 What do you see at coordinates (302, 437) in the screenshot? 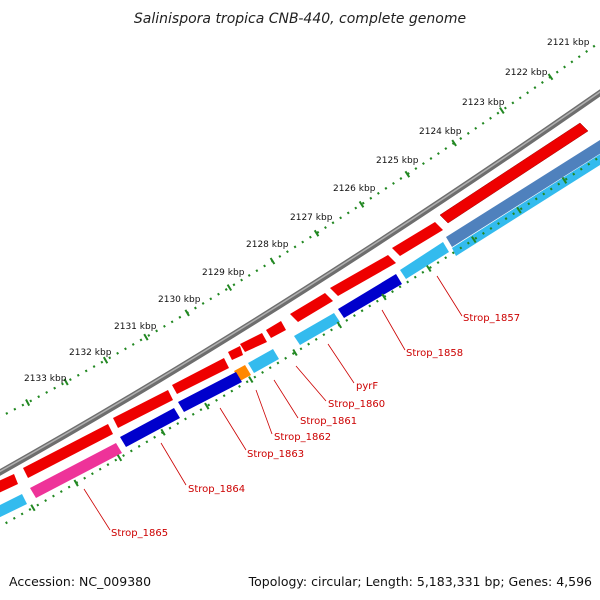
I see `gene-label-Strop_1862: Strop_1862` at bounding box center [302, 437].